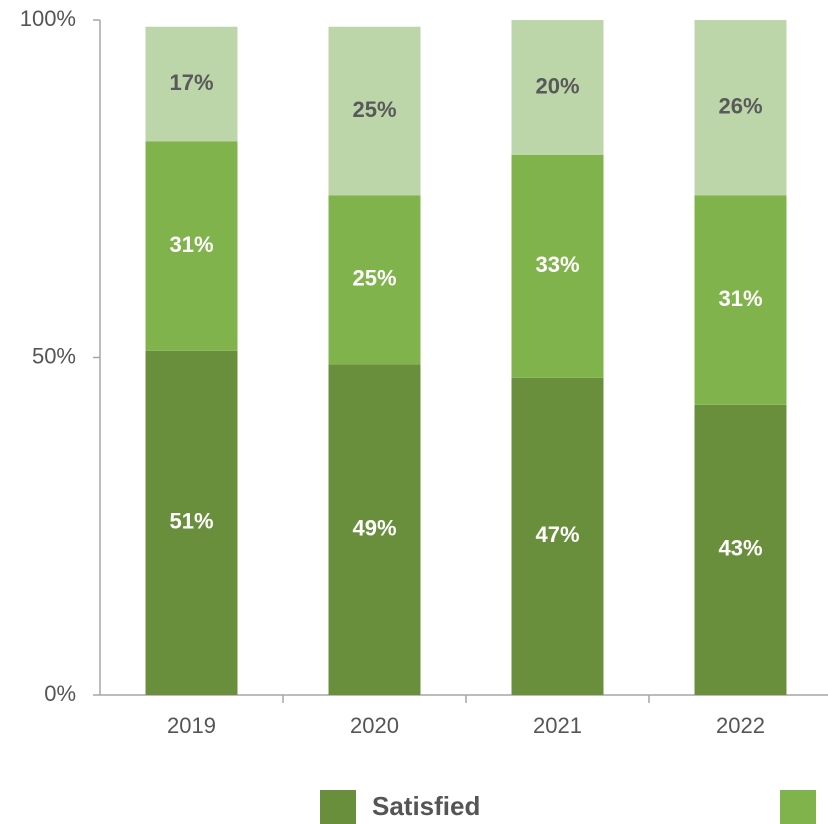 Image resolution: width=828 pixels, height=824 pixels. I want to click on y-tick-label: 50%, so click(54, 355).